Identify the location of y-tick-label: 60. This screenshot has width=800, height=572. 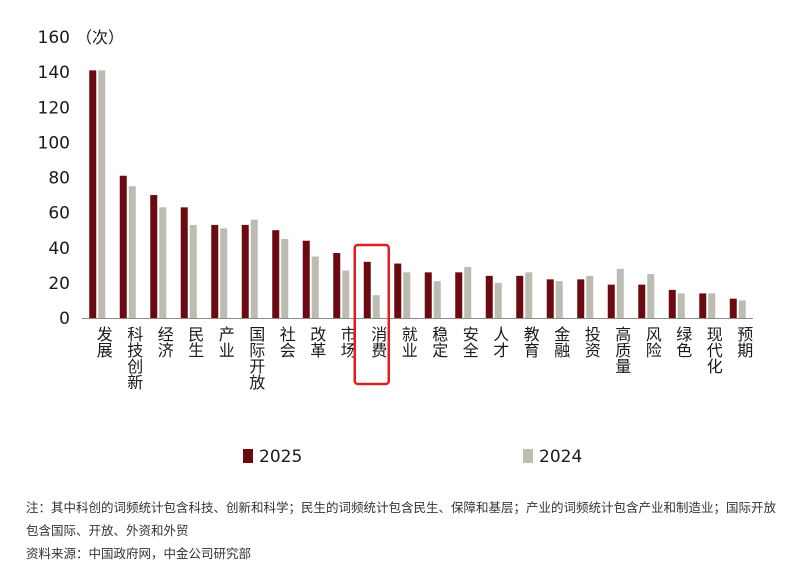
(59, 214).